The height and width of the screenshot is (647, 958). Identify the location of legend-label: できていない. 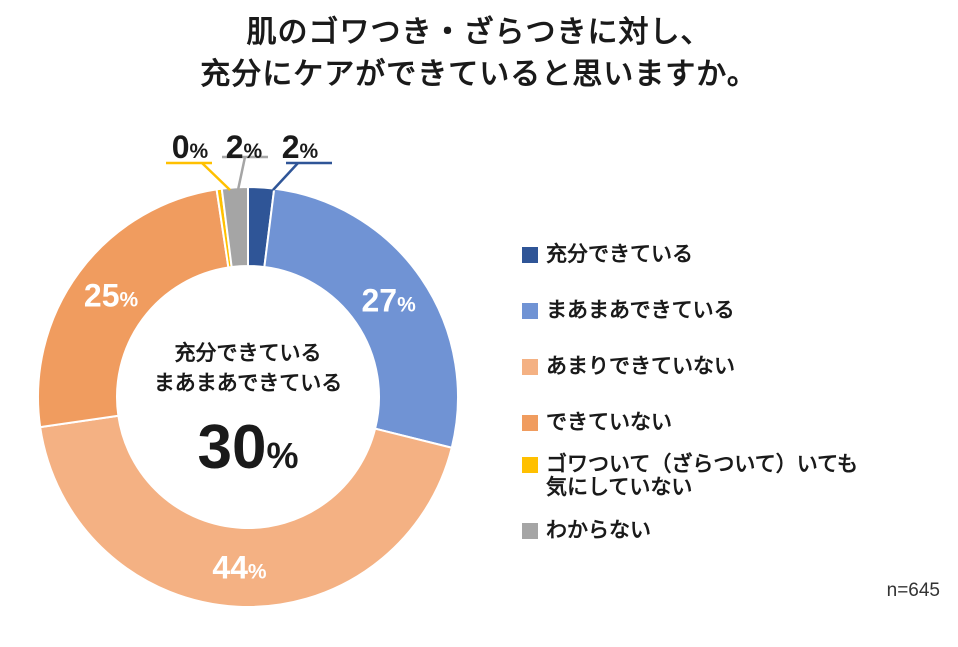
(609, 422).